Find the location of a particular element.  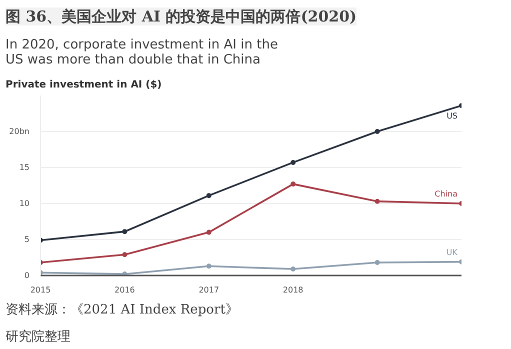

text: 研究院整理 is located at coordinates (38, 337).